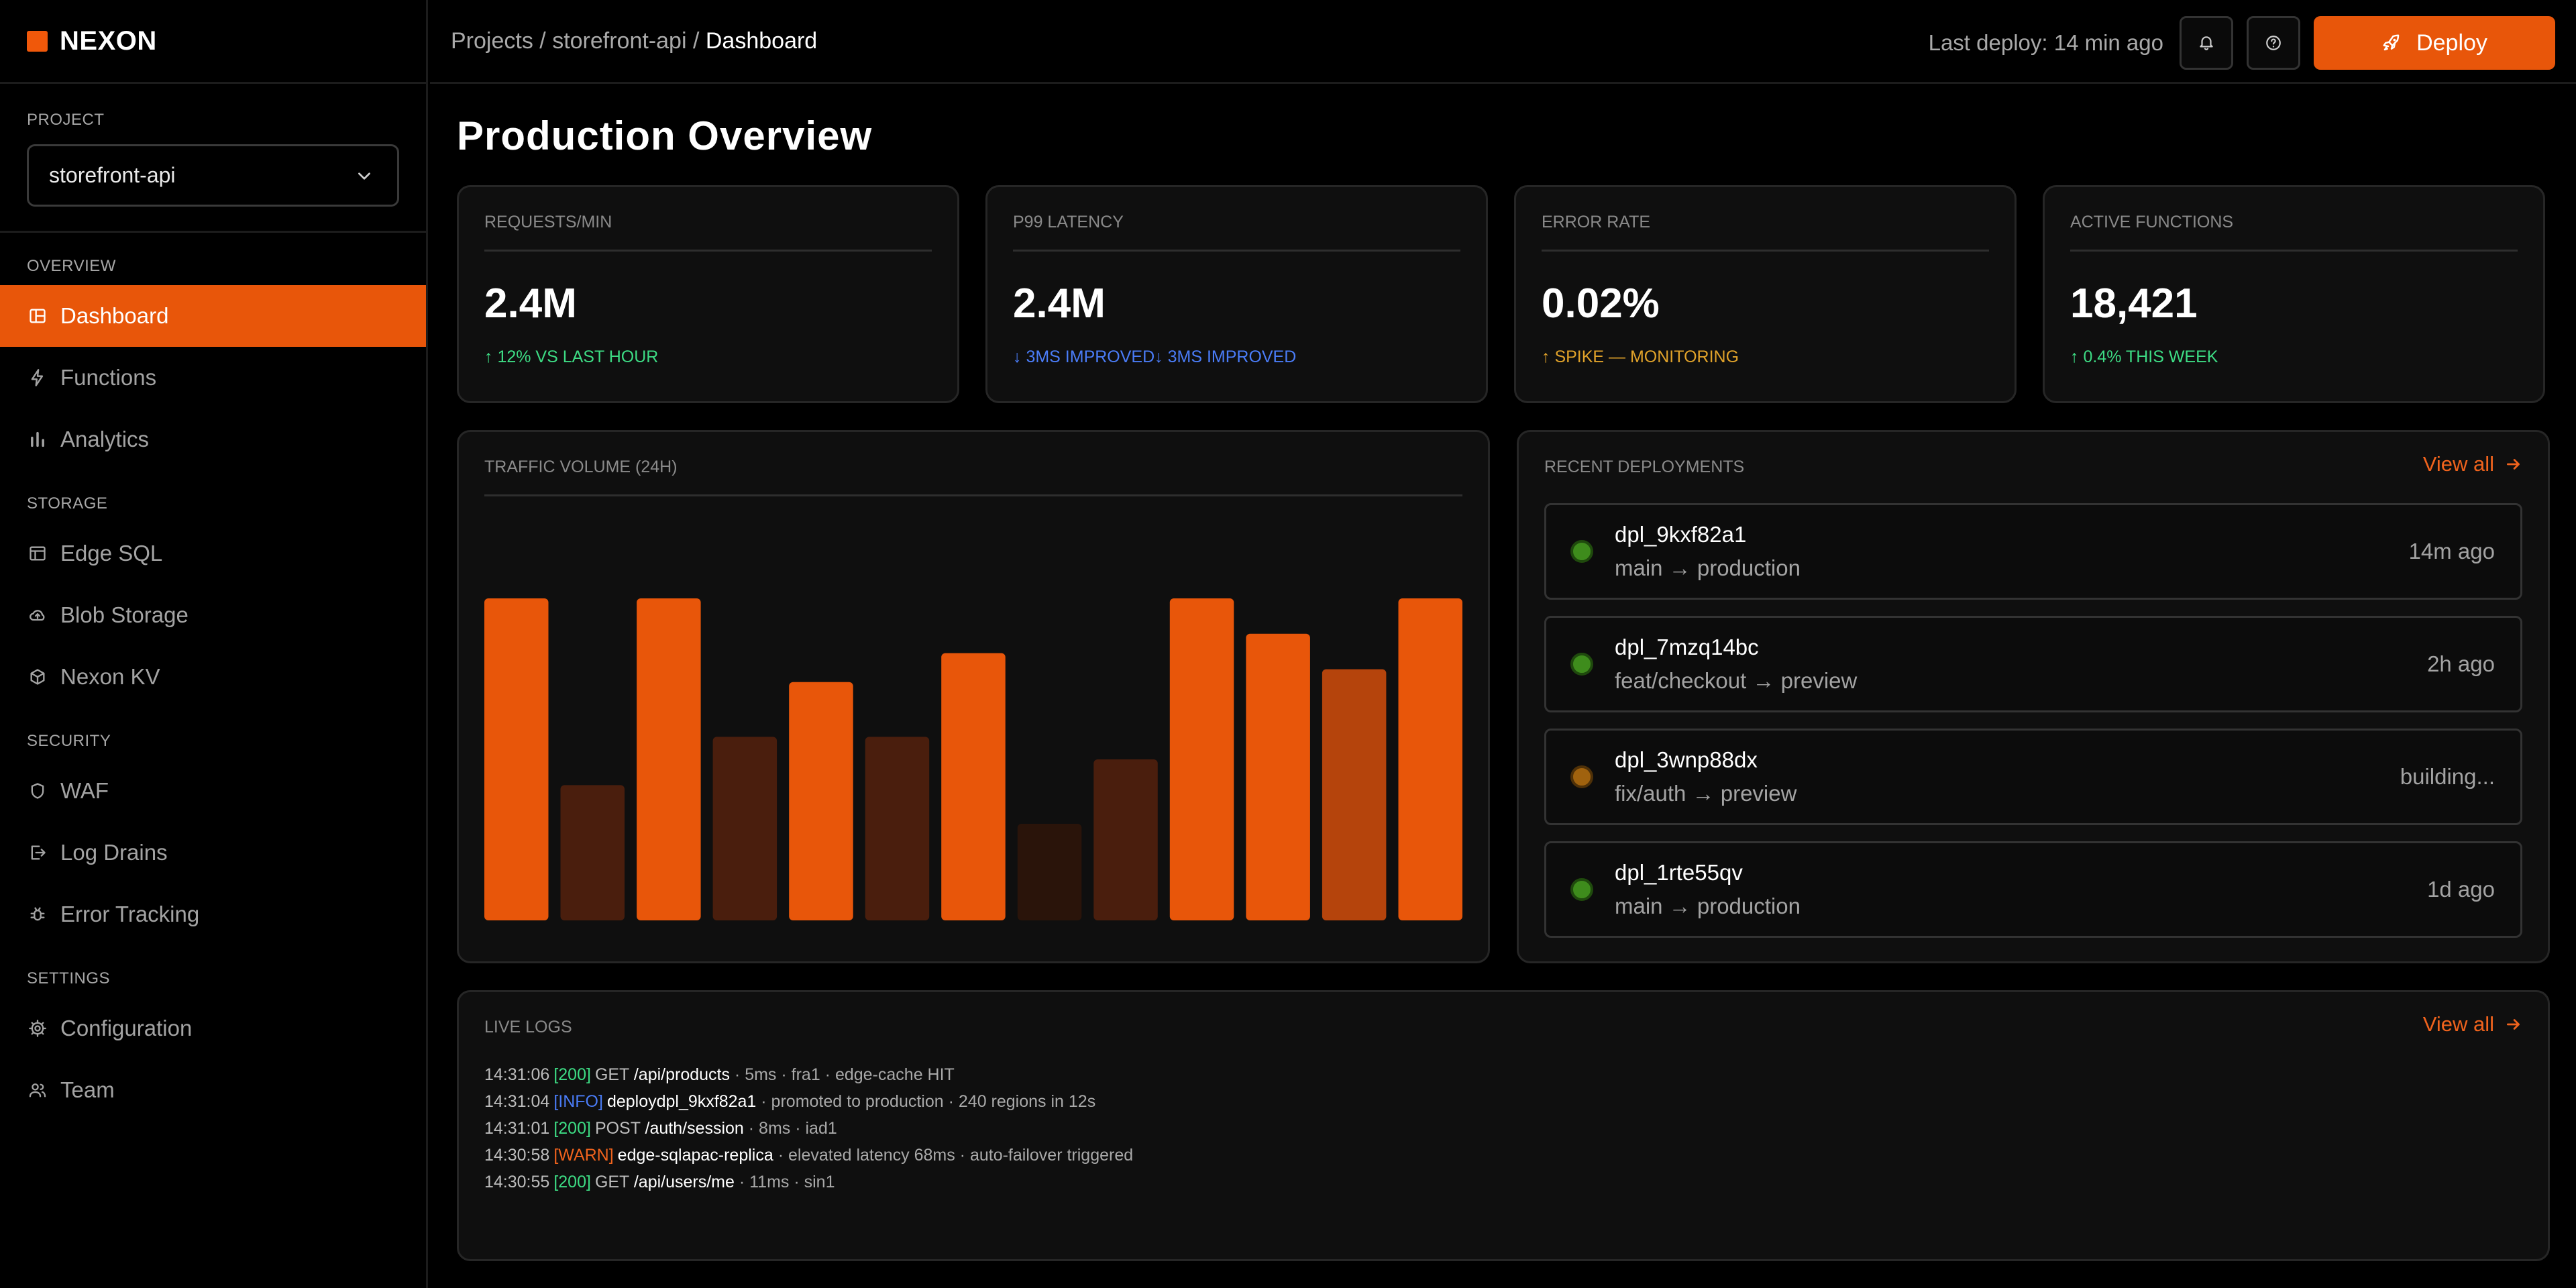 Image resolution: width=2576 pixels, height=1288 pixels. Describe the element at coordinates (1708, 906) in the screenshot. I see `deployment-branch: main → production` at that location.